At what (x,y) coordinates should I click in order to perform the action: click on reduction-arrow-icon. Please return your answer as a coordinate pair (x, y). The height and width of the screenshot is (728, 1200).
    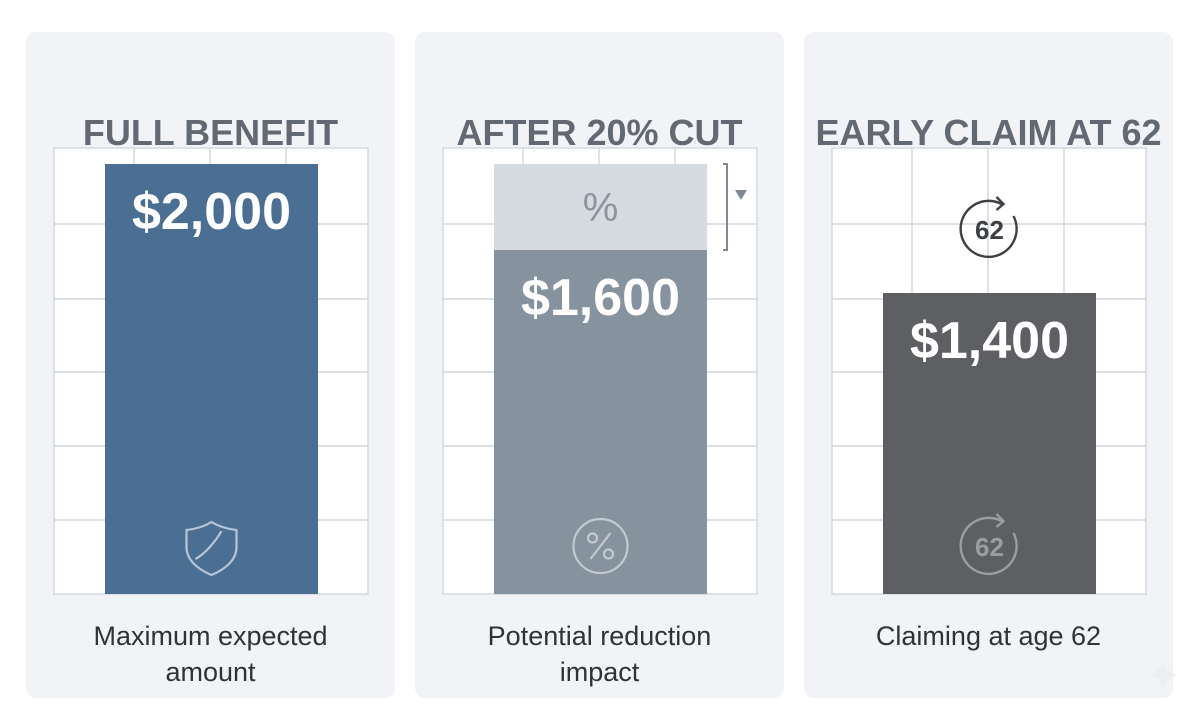
    Looking at the image, I should click on (741, 195).